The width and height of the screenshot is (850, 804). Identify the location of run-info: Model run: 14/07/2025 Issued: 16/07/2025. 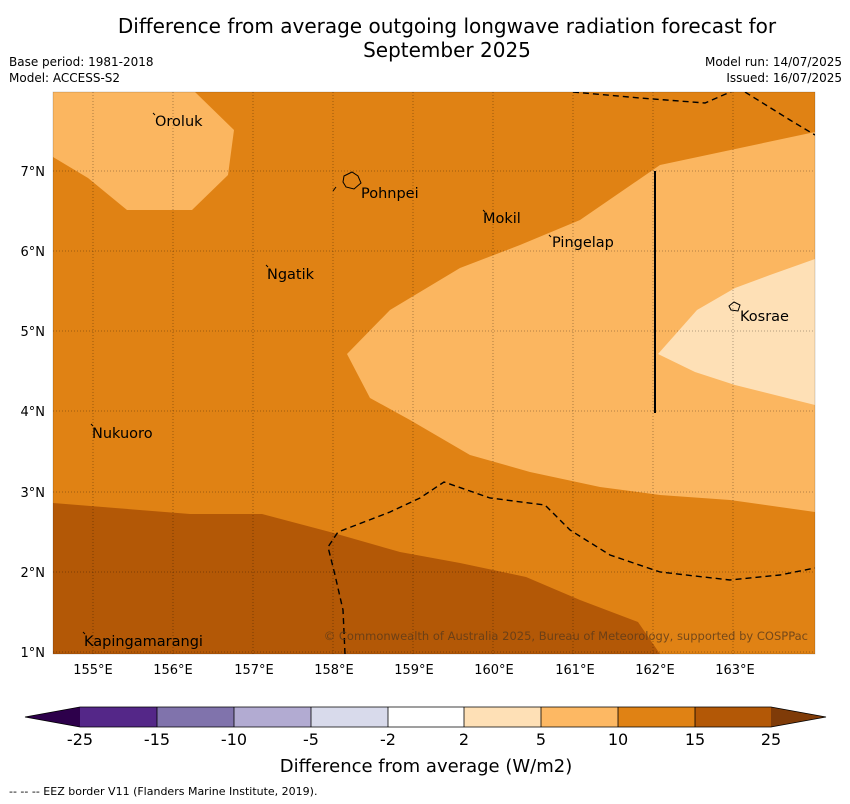
(773, 70).